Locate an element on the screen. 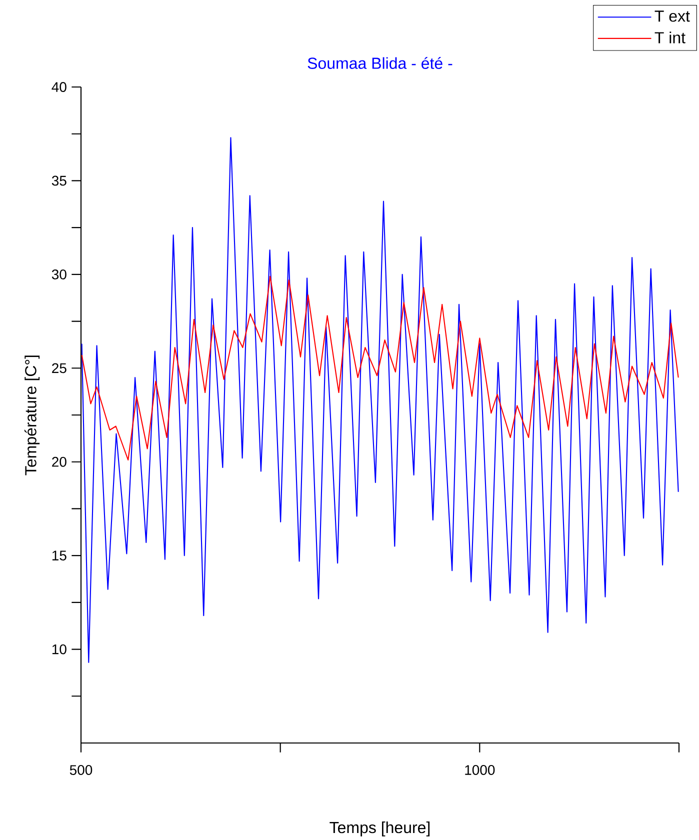 The height and width of the screenshot is (840, 699). y-tick-label: 20 is located at coordinates (59, 461).